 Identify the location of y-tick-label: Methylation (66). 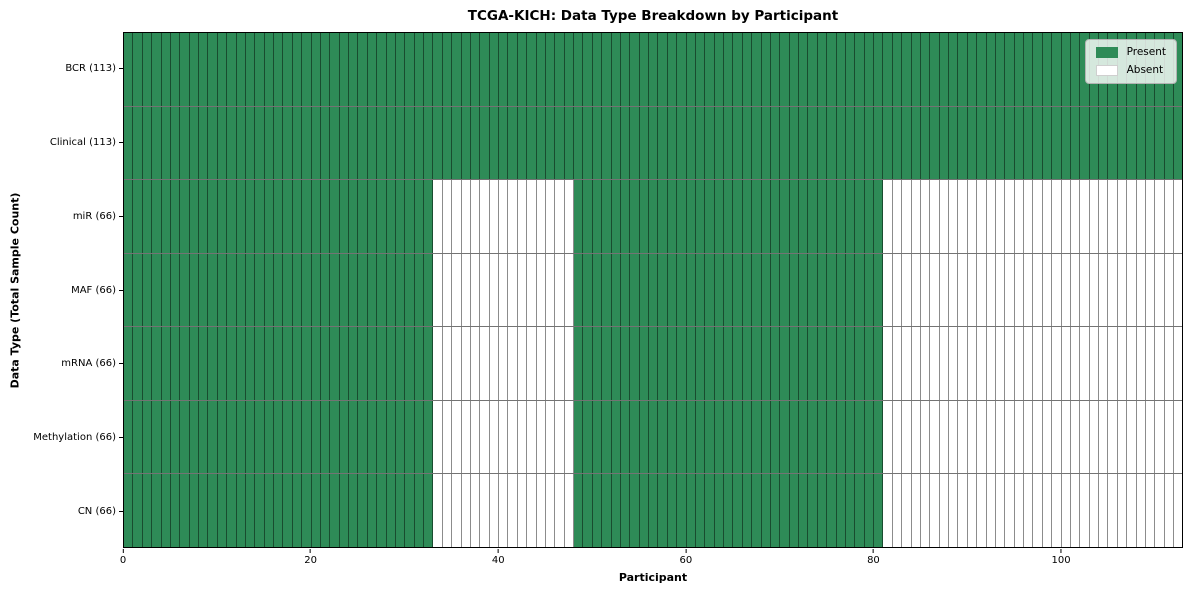
(74, 437).